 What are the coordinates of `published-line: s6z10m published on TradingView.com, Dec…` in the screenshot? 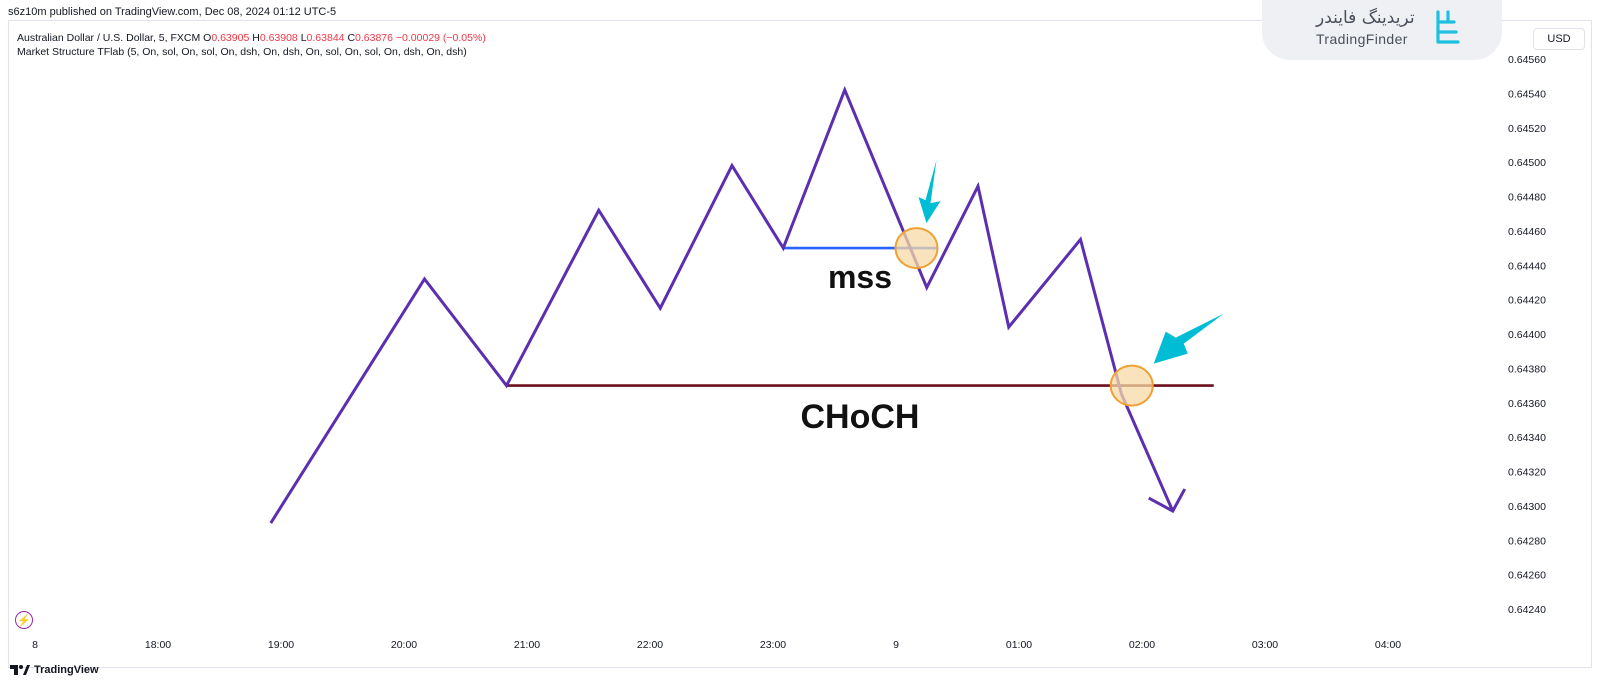 It's located at (172, 12).